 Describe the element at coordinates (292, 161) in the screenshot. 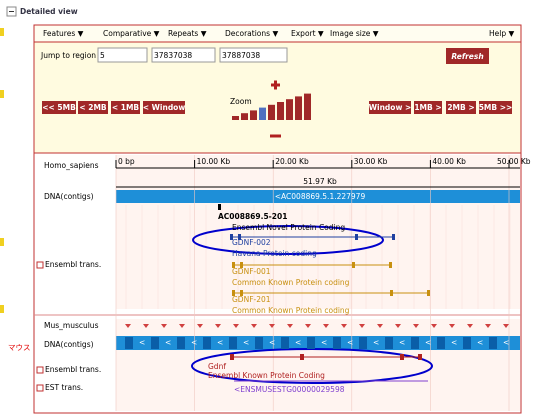

I see `scale-label: 20.00 Kb` at that location.